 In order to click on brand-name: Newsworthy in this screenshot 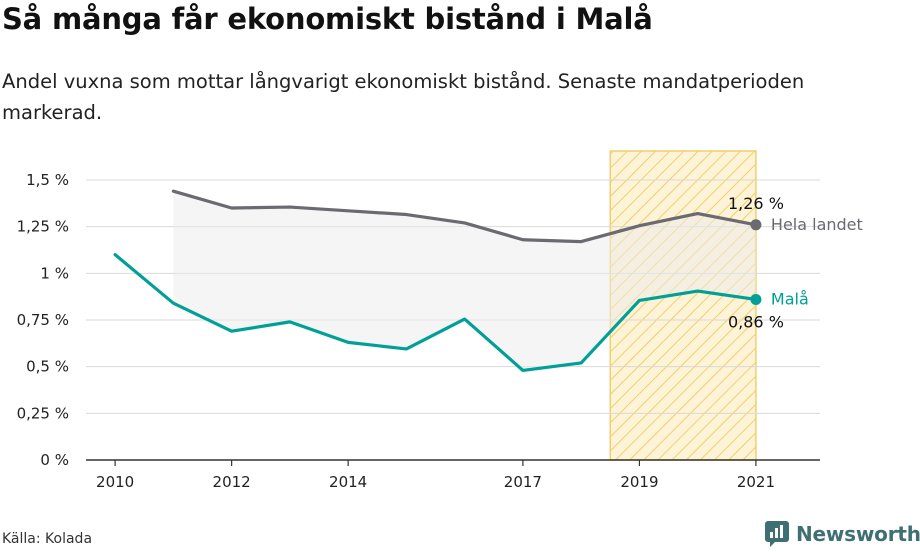, I will do `click(858, 534)`.